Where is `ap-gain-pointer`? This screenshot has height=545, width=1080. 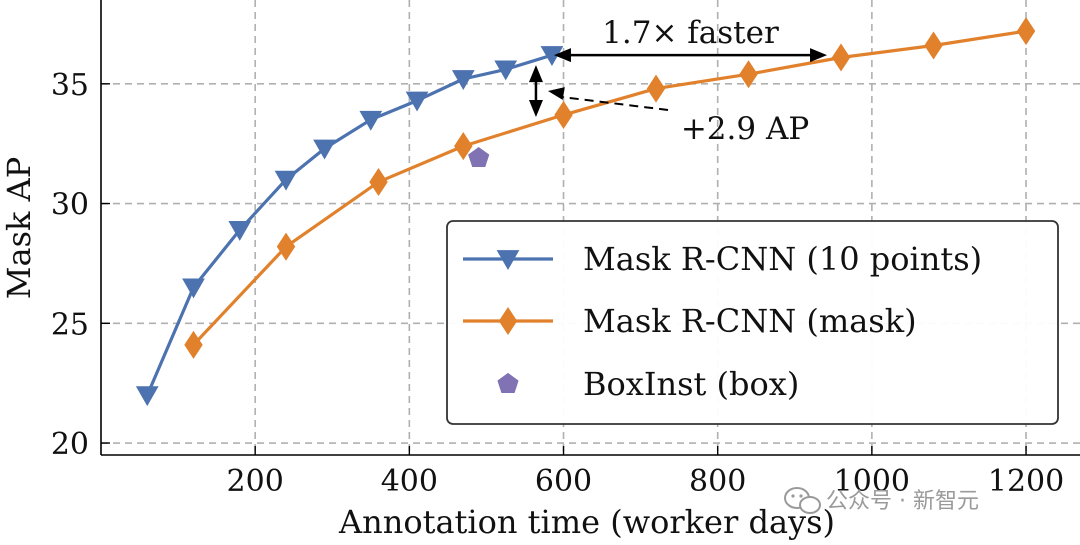
ap-gain-pointer is located at coordinates (615, 103).